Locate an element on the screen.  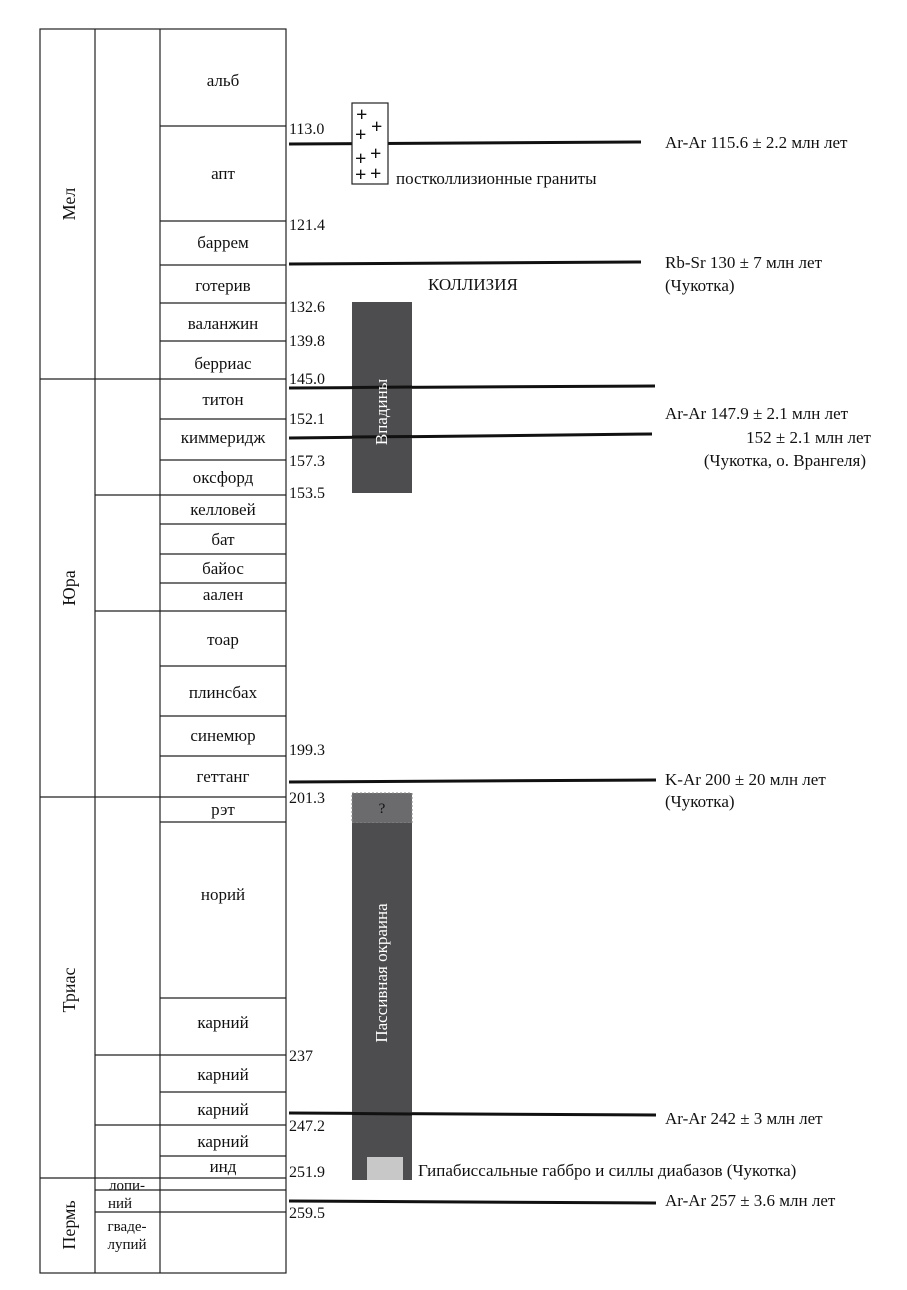
age-label: 153.5 is located at coordinates (307, 493).